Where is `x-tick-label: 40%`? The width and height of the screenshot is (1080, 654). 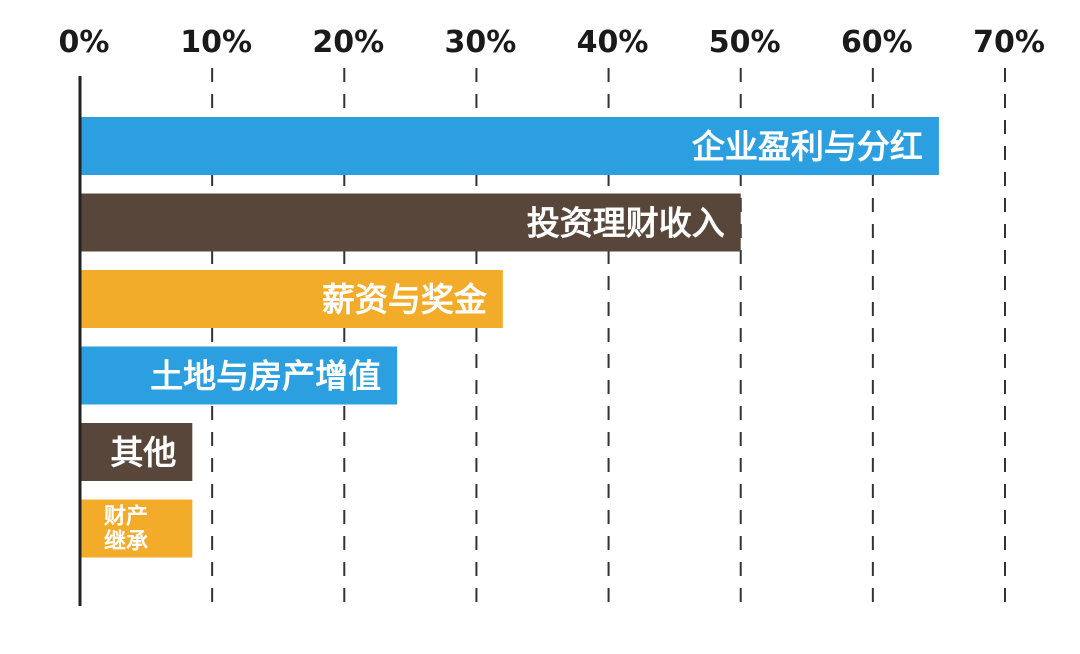 x-tick-label: 40% is located at coordinates (613, 42).